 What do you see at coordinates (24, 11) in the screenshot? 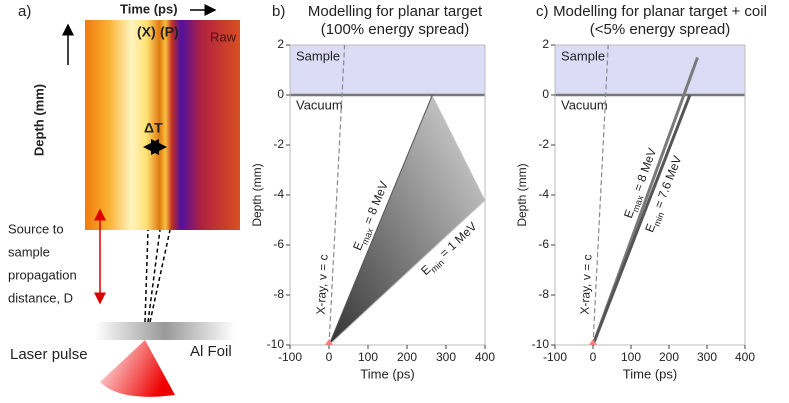
I see `panel-label: a)` at bounding box center [24, 11].